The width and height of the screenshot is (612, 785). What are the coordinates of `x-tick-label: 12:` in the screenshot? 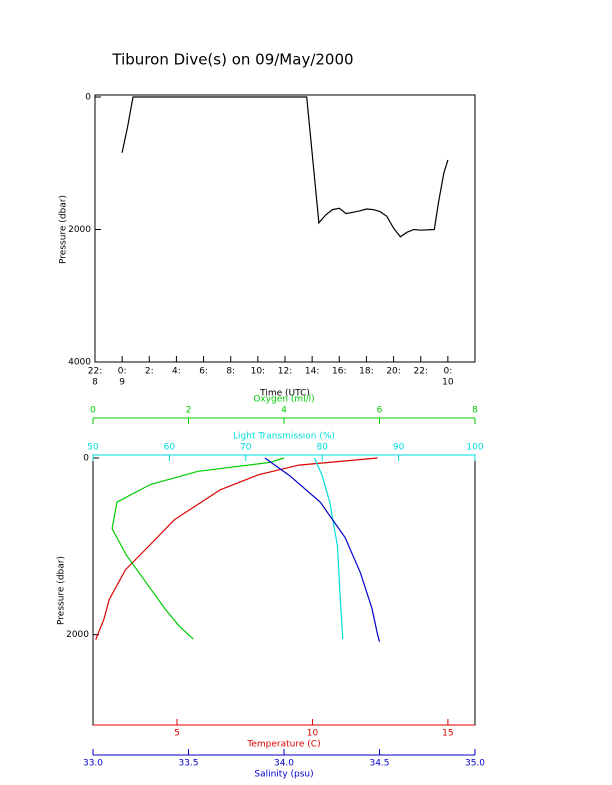 It's located at (285, 372).